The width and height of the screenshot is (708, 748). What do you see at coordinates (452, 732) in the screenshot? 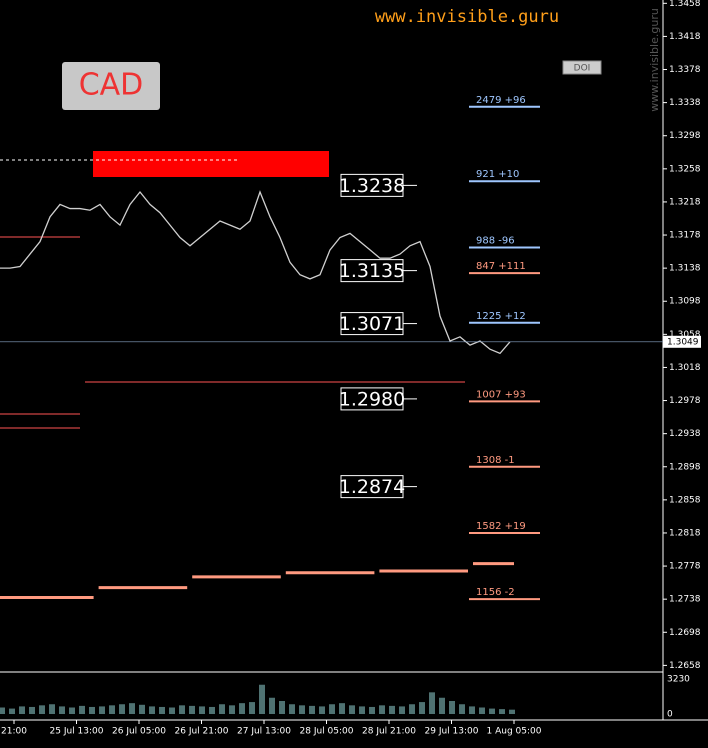
I see `x-tick-label: 29 Jul 13:00` at bounding box center [452, 732].